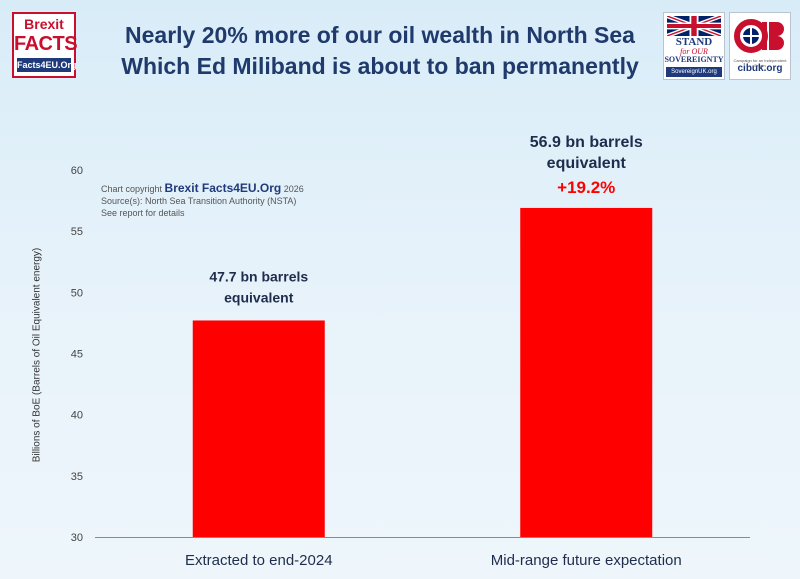 This screenshot has height=579, width=800. Describe the element at coordinates (293, 189) in the screenshot. I see `credit-year: 2026` at that location.